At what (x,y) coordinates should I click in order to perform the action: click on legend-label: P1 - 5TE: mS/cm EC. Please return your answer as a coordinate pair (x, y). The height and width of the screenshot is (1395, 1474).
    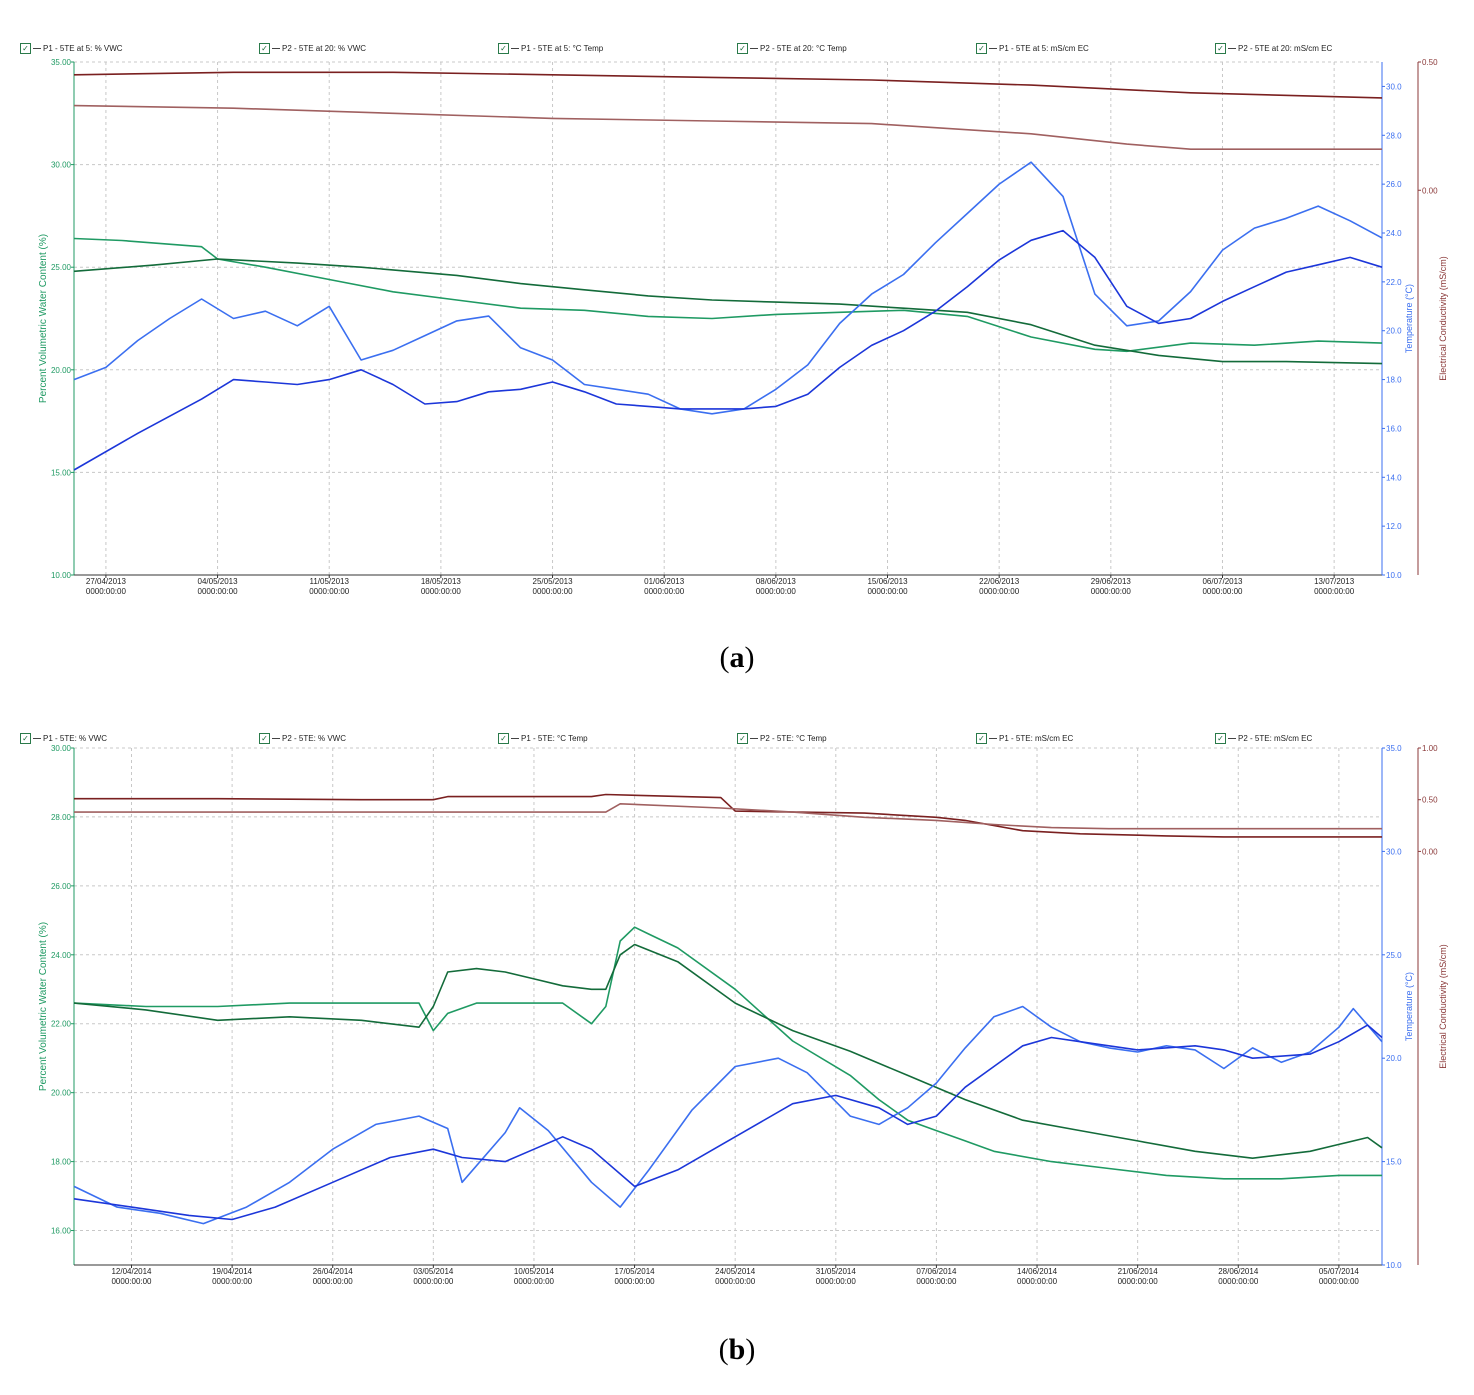
    Looking at the image, I should click on (1036, 738).